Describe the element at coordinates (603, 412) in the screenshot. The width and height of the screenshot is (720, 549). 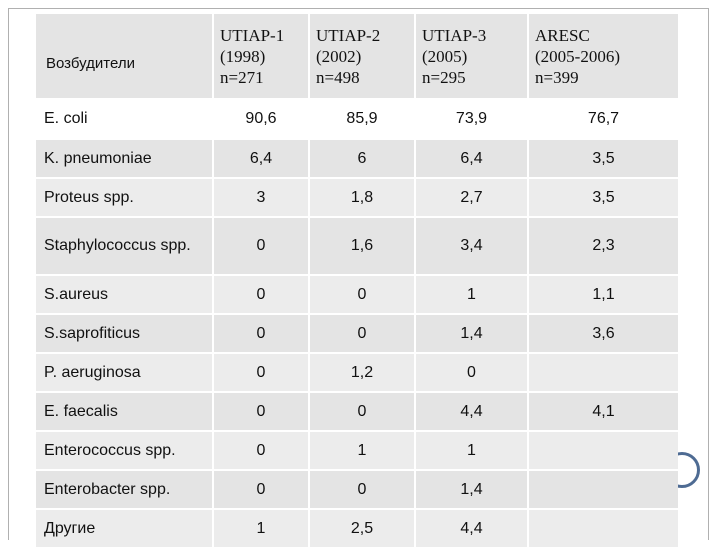
I see `value-aresc: 4,1` at that location.